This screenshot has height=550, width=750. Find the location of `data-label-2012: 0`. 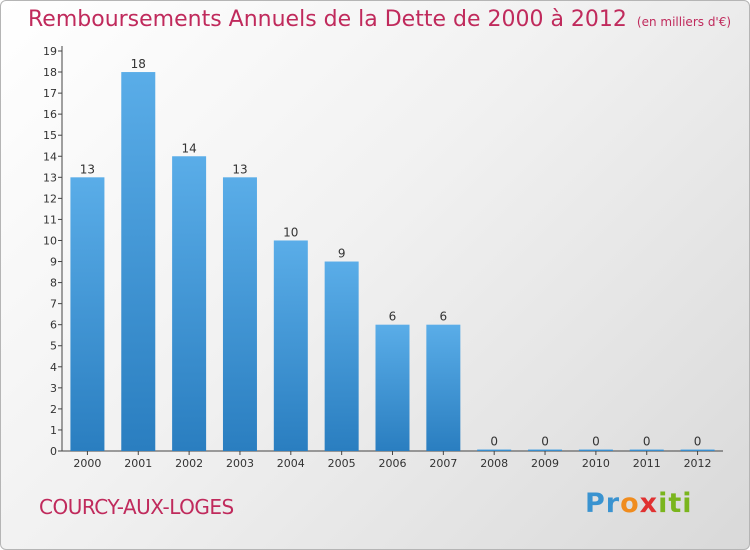

data-label-2012: 0 is located at coordinates (698, 442).